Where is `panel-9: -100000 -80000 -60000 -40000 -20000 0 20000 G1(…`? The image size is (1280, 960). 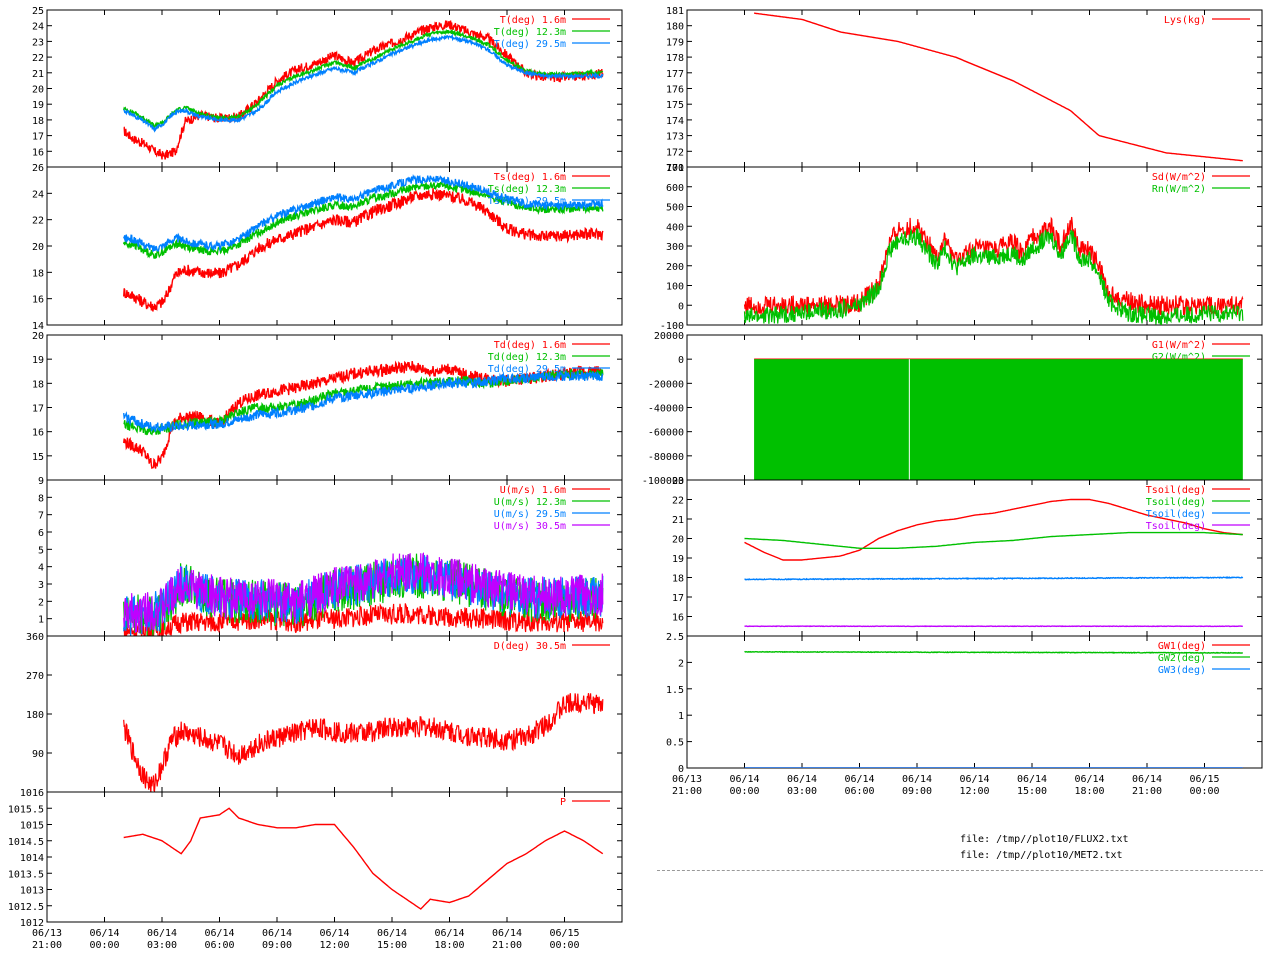
panel-9: -100000 -80000 -60000 -40000 -20000 0 20000 G1(… is located at coordinates (952, 409).